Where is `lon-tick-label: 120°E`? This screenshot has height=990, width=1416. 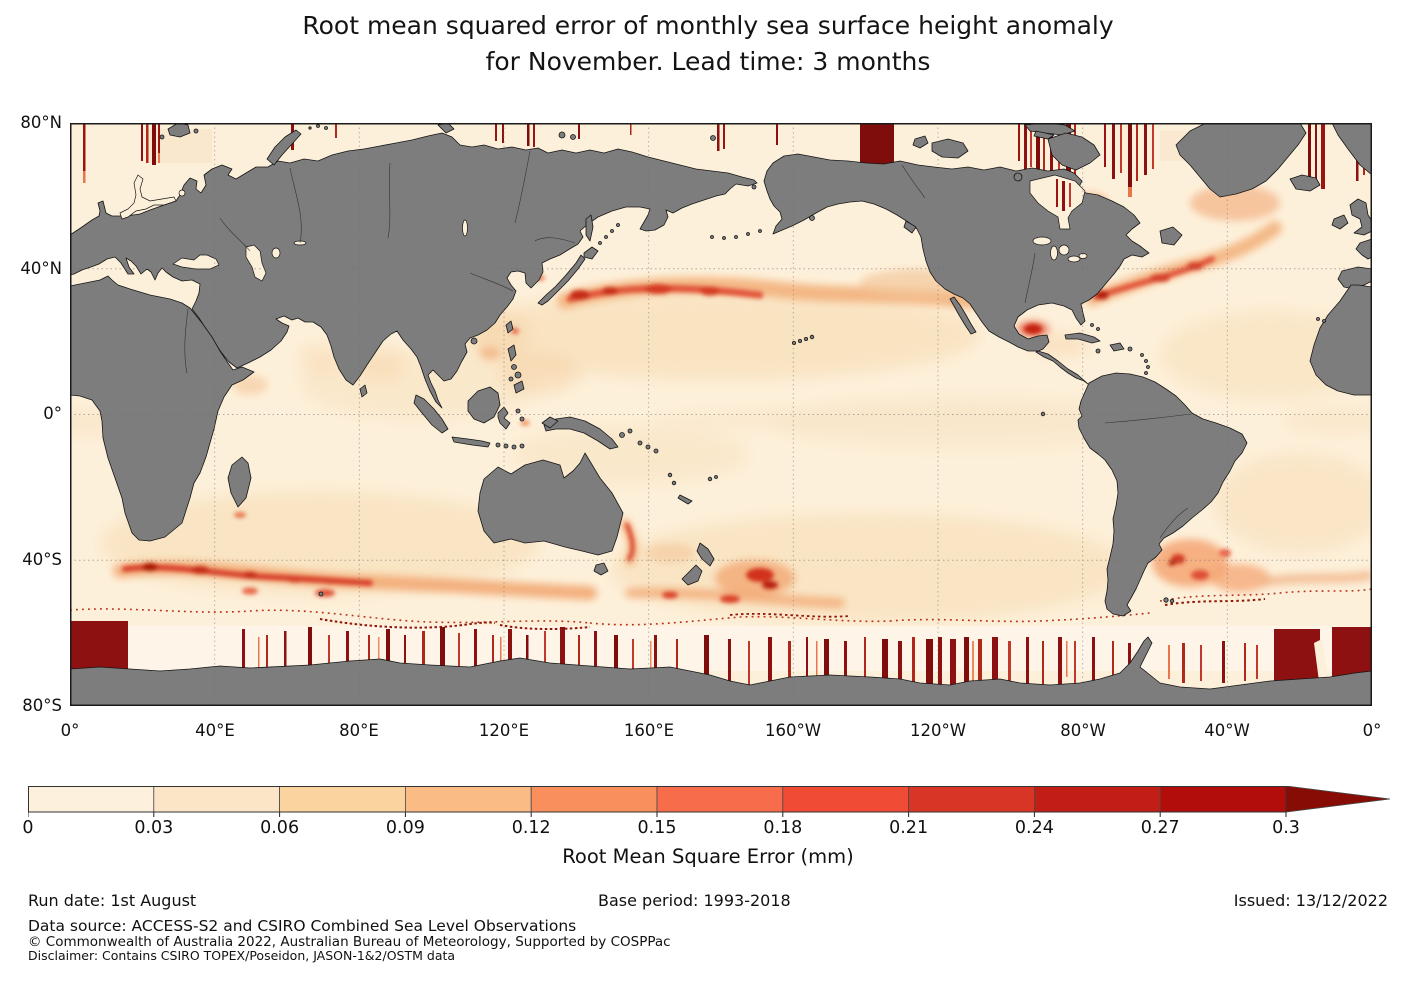 lon-tick-label: 120°E is located at coordinates (504, 730).